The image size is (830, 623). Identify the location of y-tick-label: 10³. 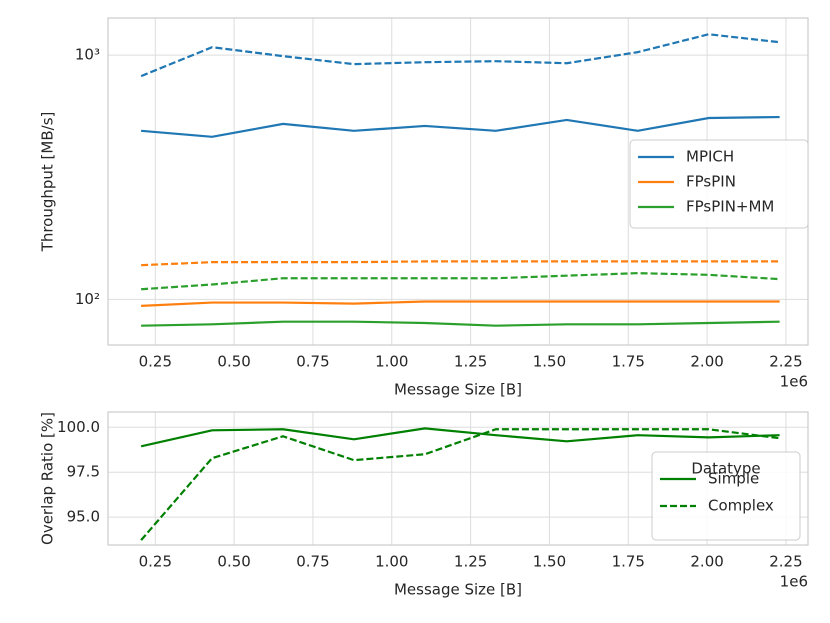
(87, 55).